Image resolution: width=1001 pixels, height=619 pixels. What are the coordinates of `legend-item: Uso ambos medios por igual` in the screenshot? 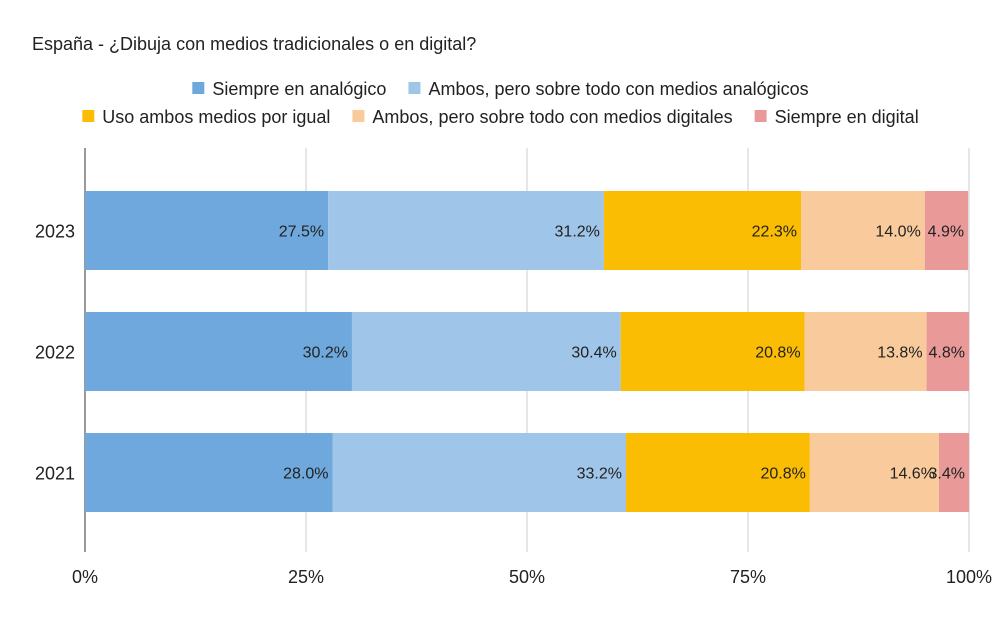 It's located at (206, 117).